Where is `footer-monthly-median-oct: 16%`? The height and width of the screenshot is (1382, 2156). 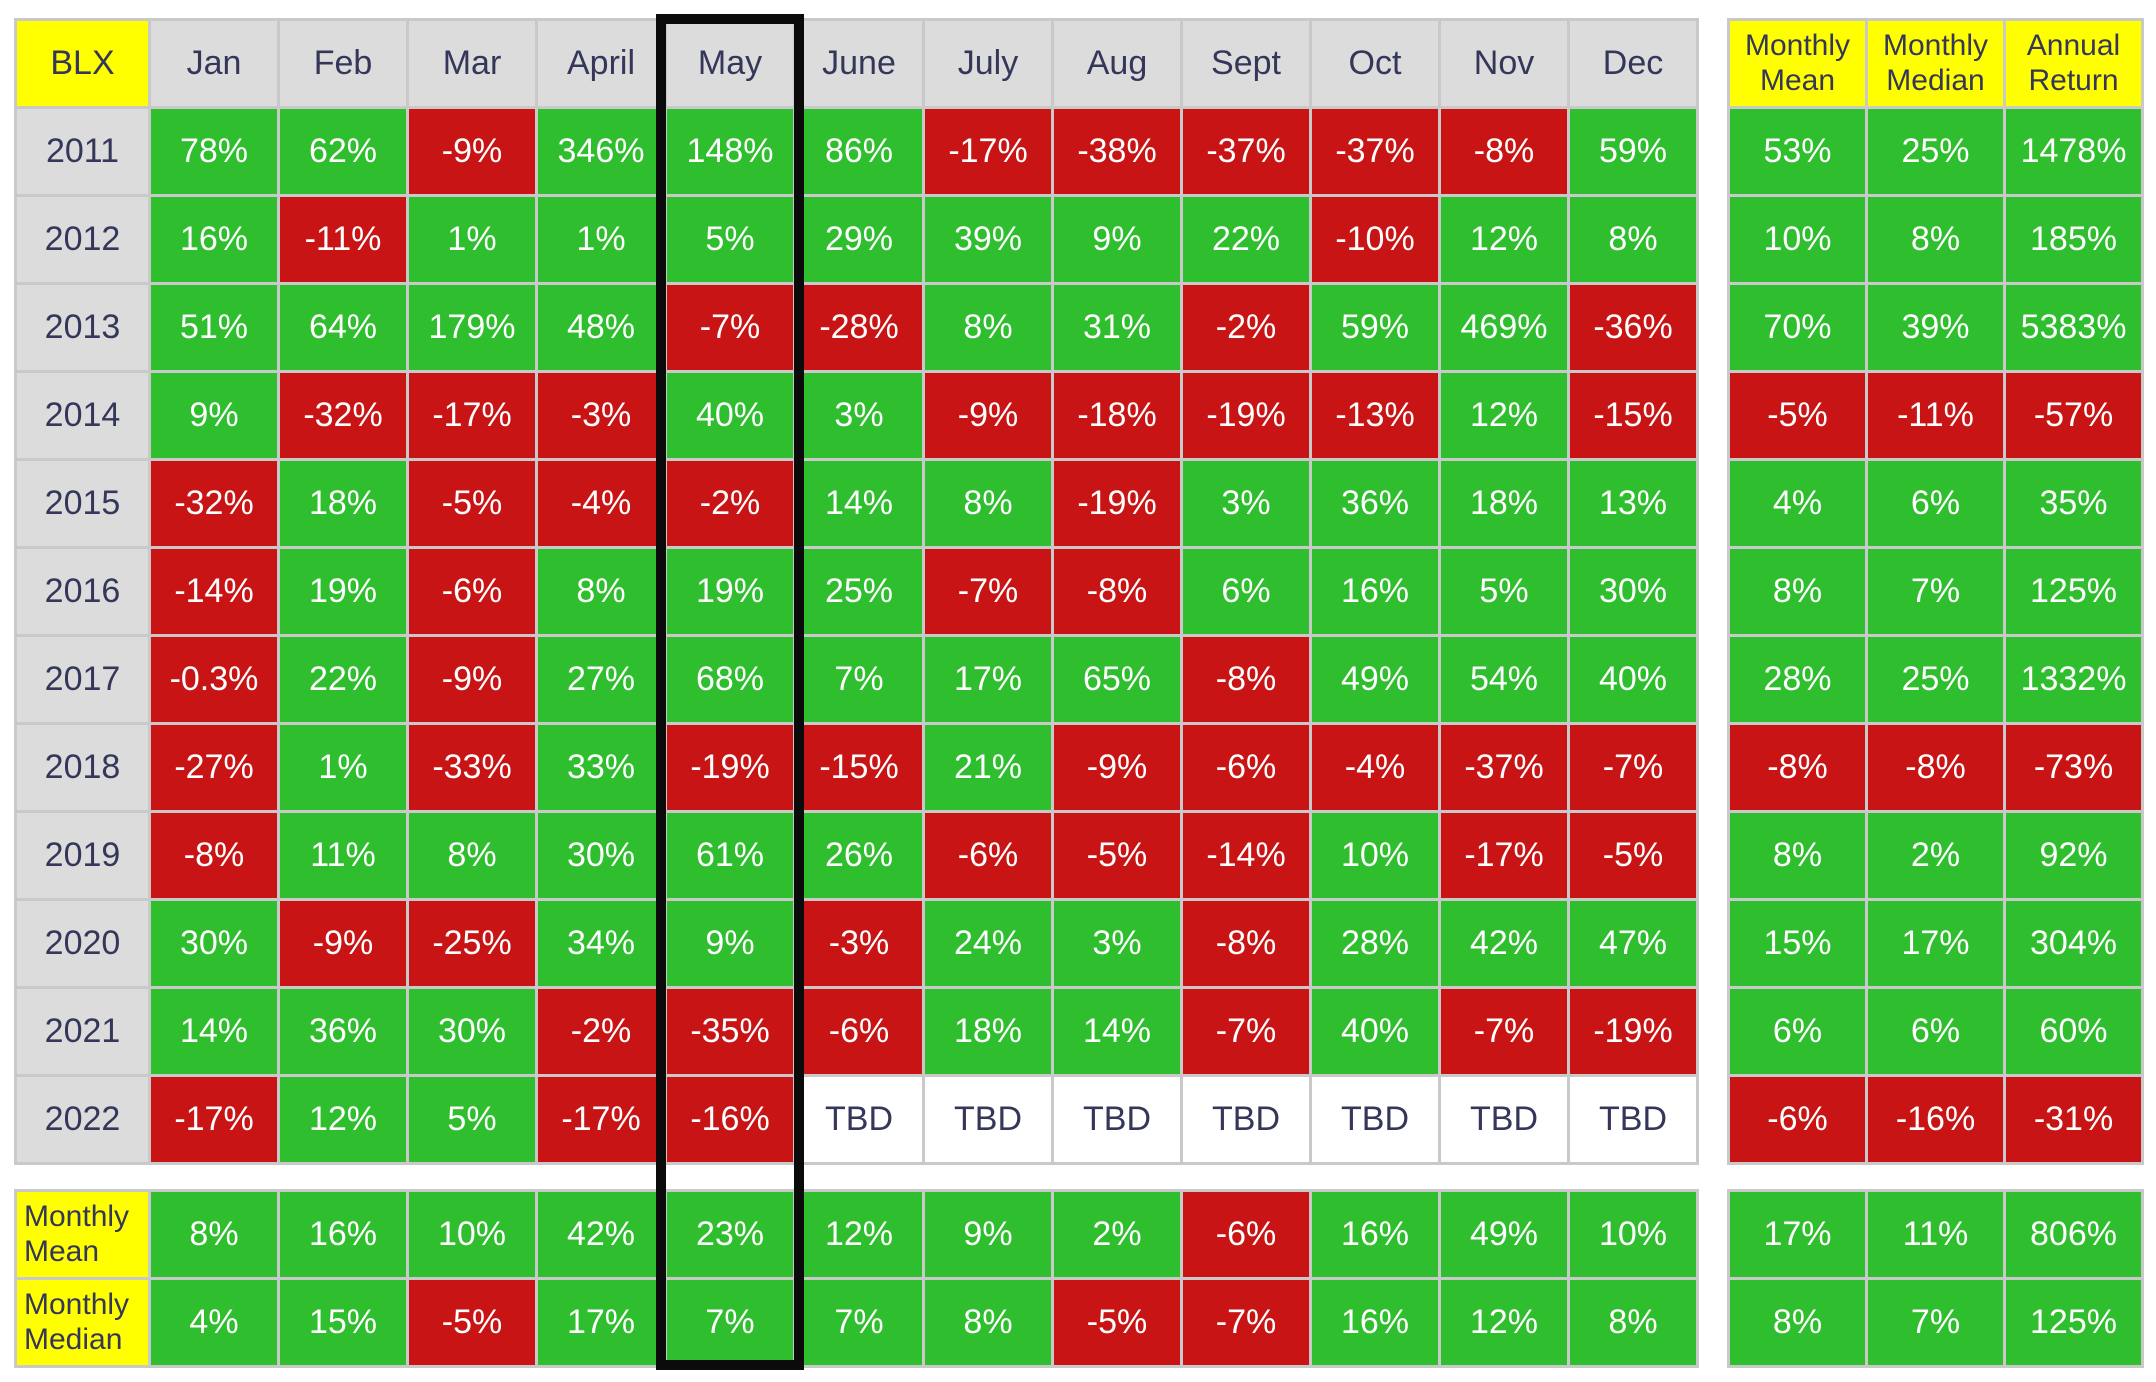 footer-monthly-median-oct: 16% is located at coordinates (1375, 1322).